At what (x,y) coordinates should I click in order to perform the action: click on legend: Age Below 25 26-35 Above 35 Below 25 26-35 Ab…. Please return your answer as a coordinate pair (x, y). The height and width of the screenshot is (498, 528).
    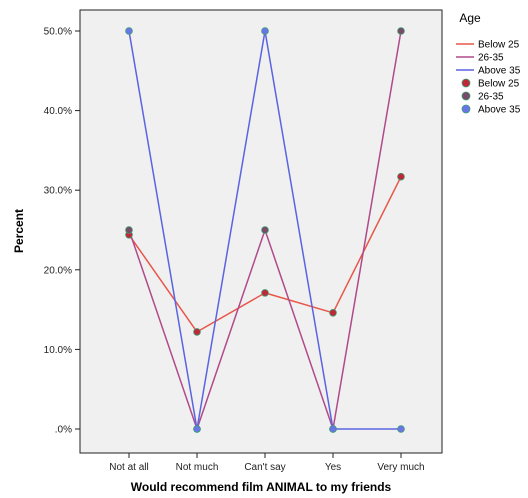
    Looking at the image, I should click on (488, 63).